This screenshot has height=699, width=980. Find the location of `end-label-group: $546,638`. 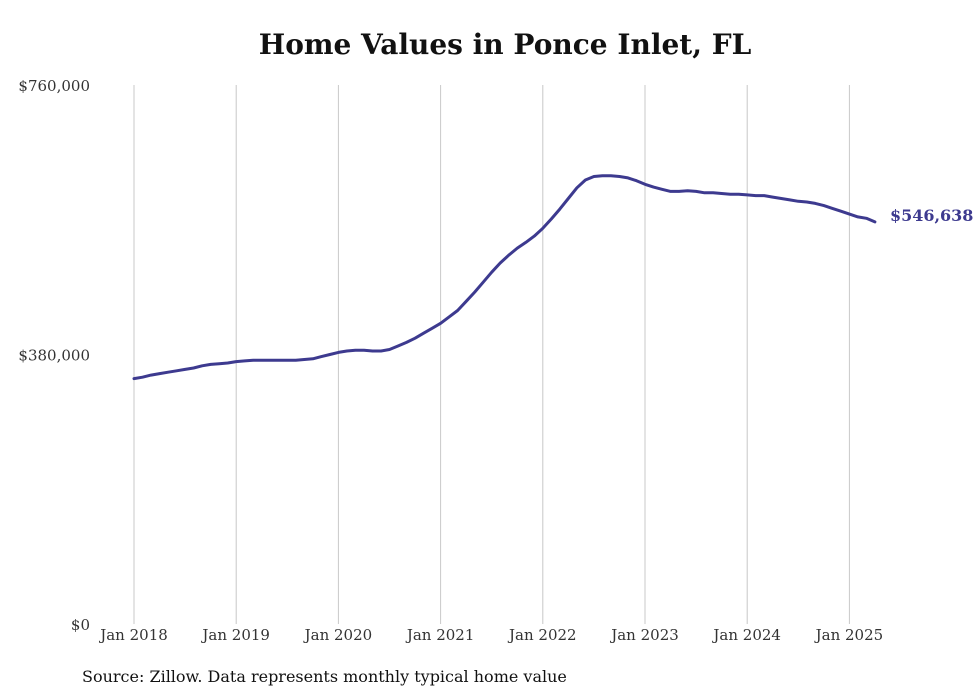

end-label-group: $546,638 is located at coordinates (932, 215).